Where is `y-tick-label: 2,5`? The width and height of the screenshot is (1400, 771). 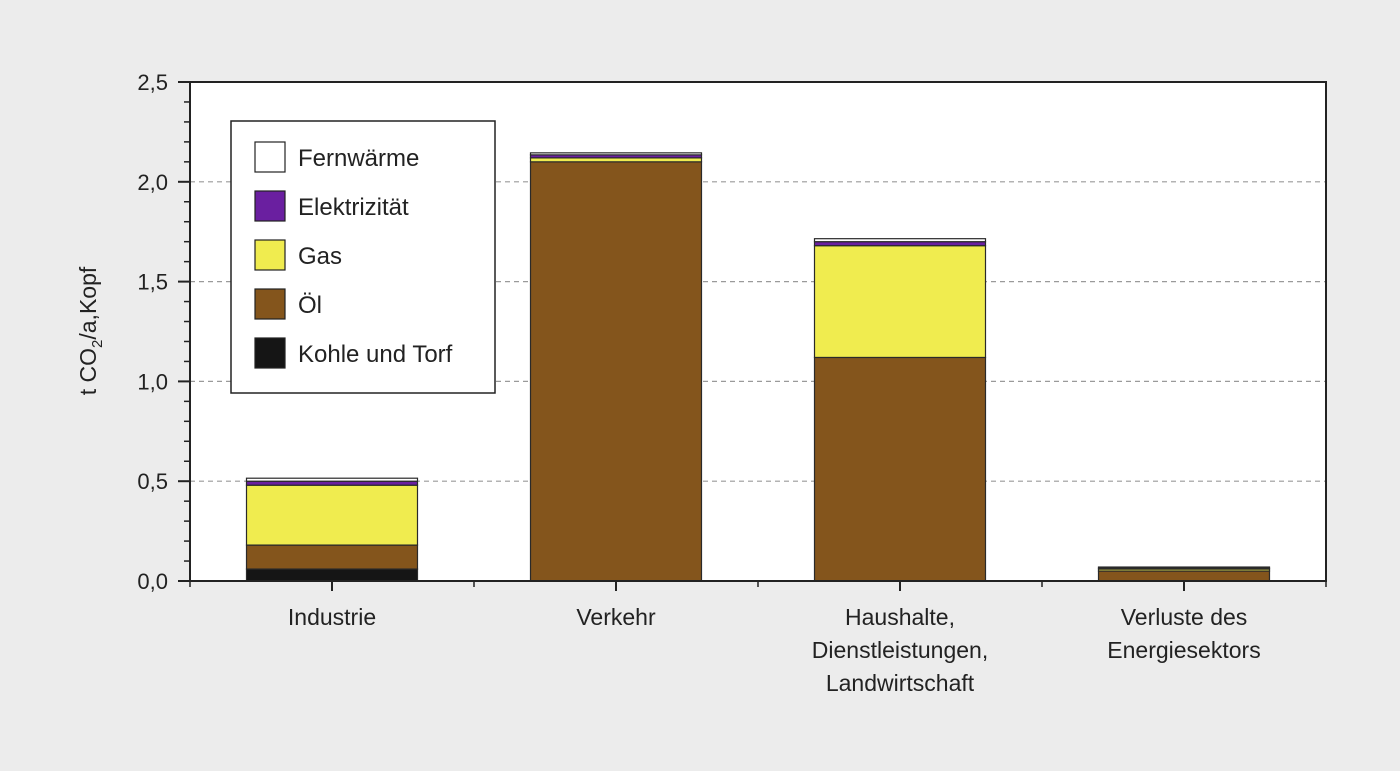 y-tick-label: 2,5 is located at coordinates (152, 82).